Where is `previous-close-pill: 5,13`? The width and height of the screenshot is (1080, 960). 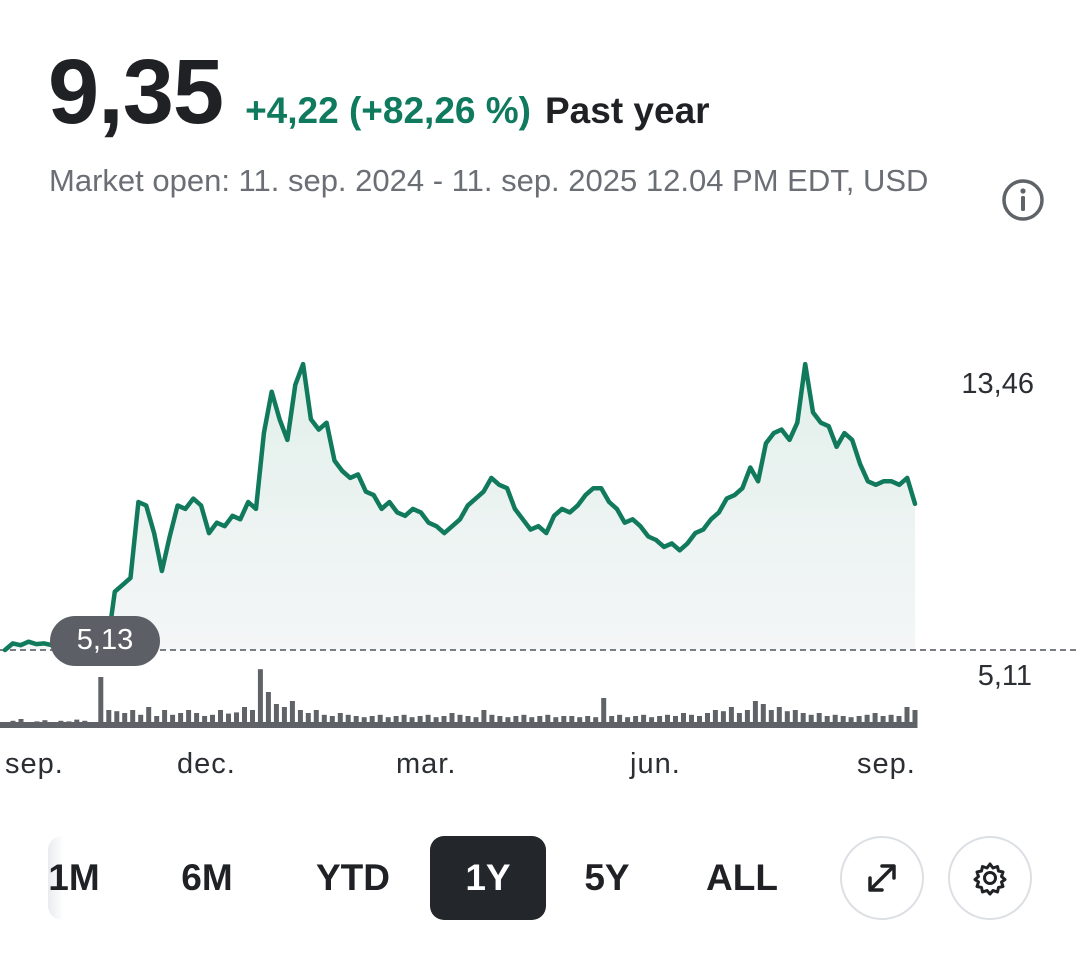
previous-close-pill: 5,13 is located at coordinates (105, 641).